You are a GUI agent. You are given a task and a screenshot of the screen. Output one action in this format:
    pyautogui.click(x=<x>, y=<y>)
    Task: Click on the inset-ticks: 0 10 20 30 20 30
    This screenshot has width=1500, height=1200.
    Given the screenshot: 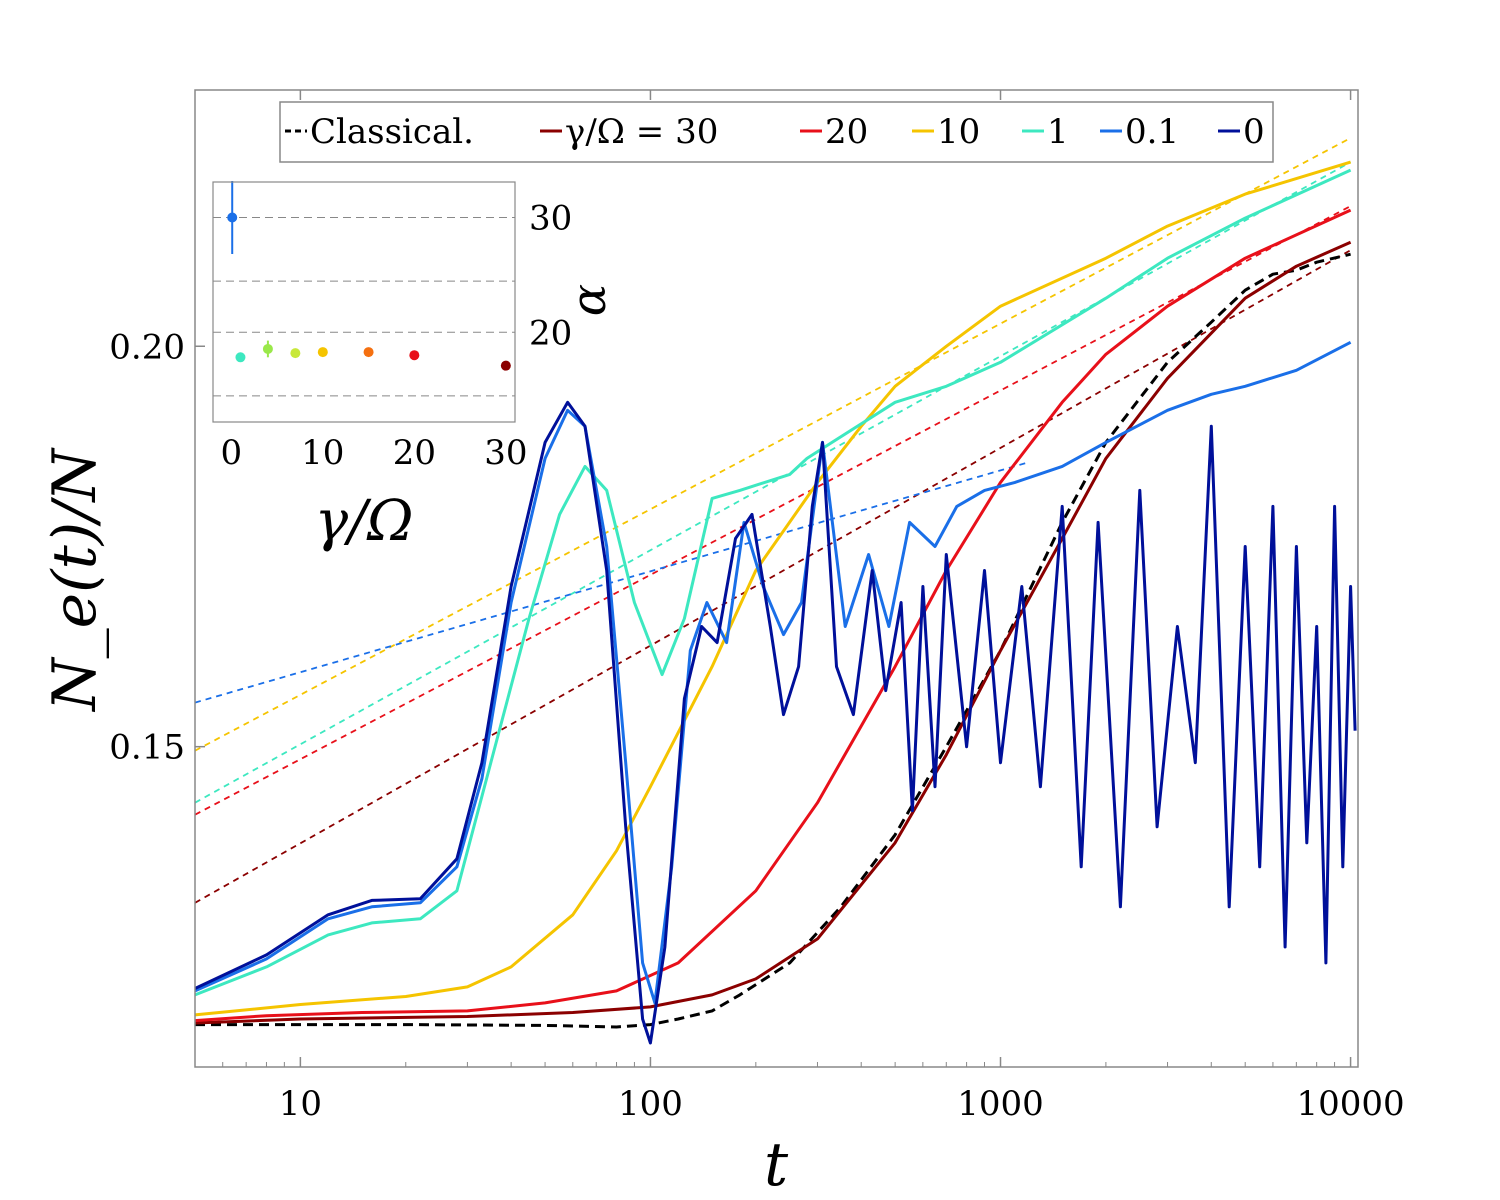 What is the action you would take?
    pyautogui.click(x=396, y=335)
    